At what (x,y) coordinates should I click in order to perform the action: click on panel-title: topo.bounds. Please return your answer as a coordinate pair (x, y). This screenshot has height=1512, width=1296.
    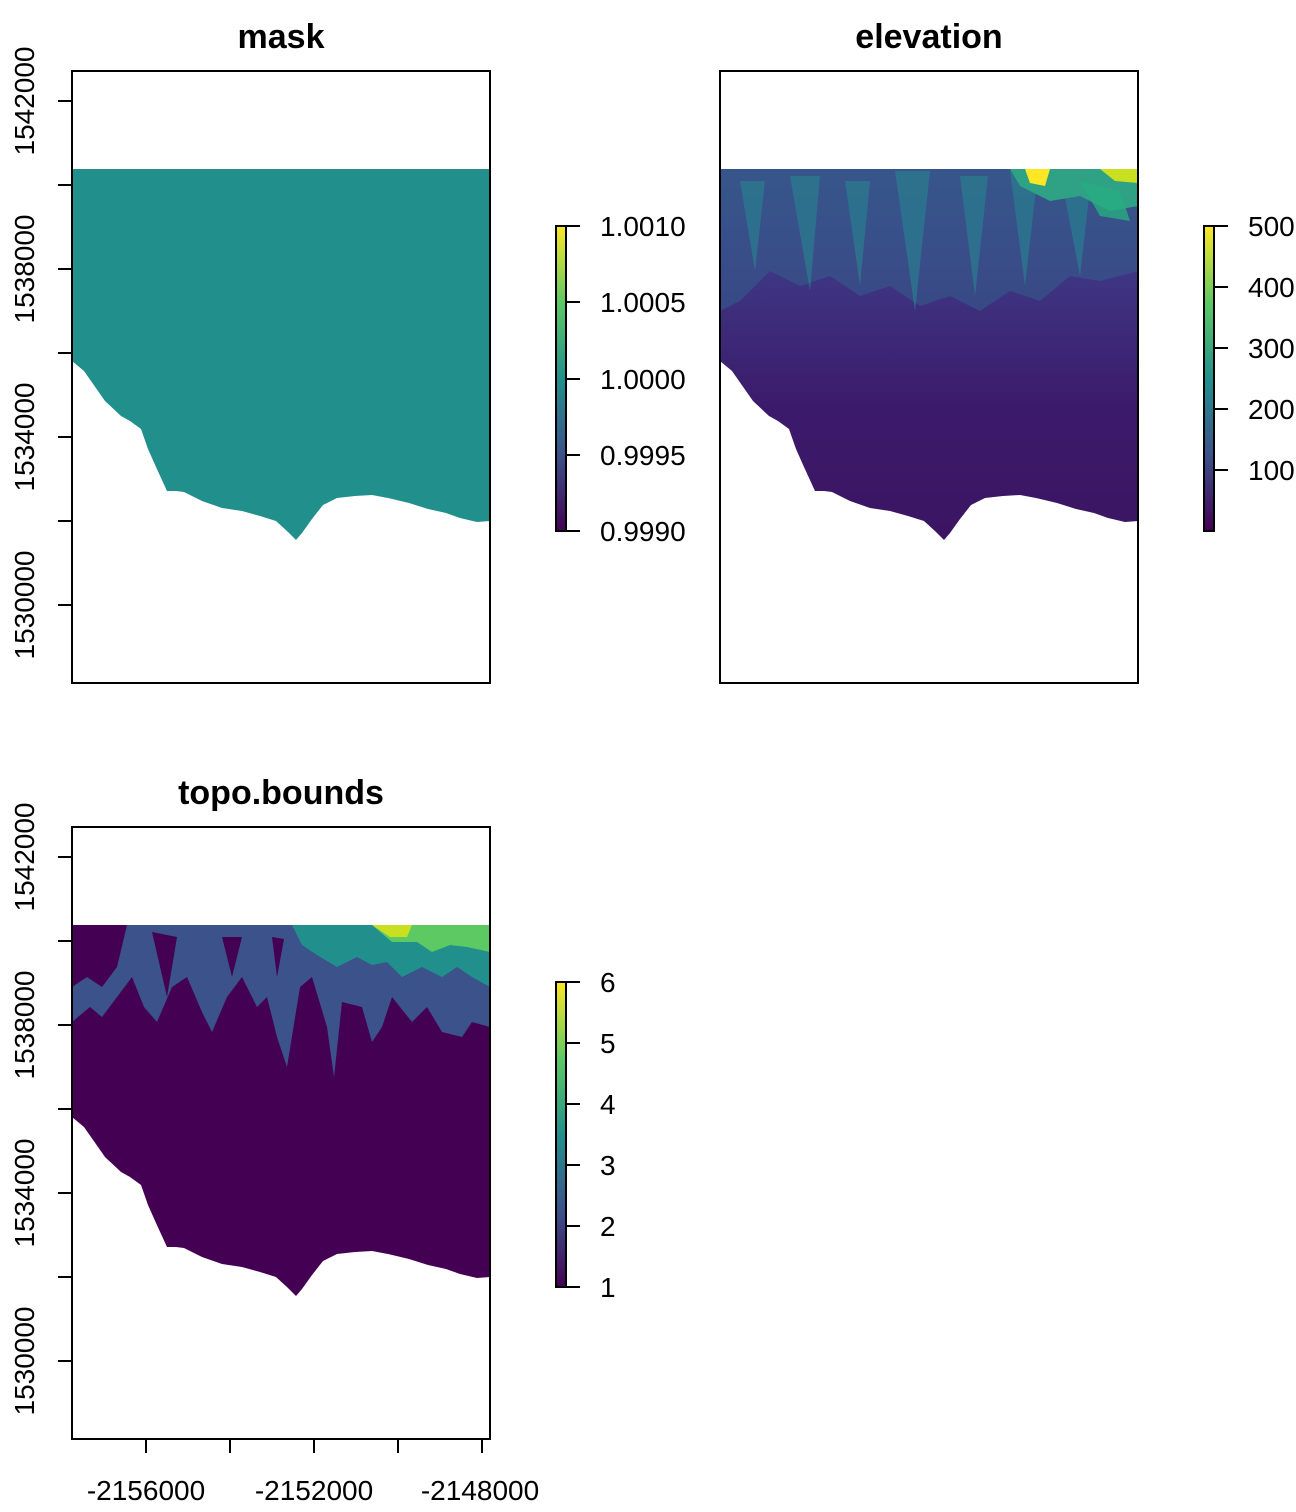
    Looking at the image, I should click on (281, 793).